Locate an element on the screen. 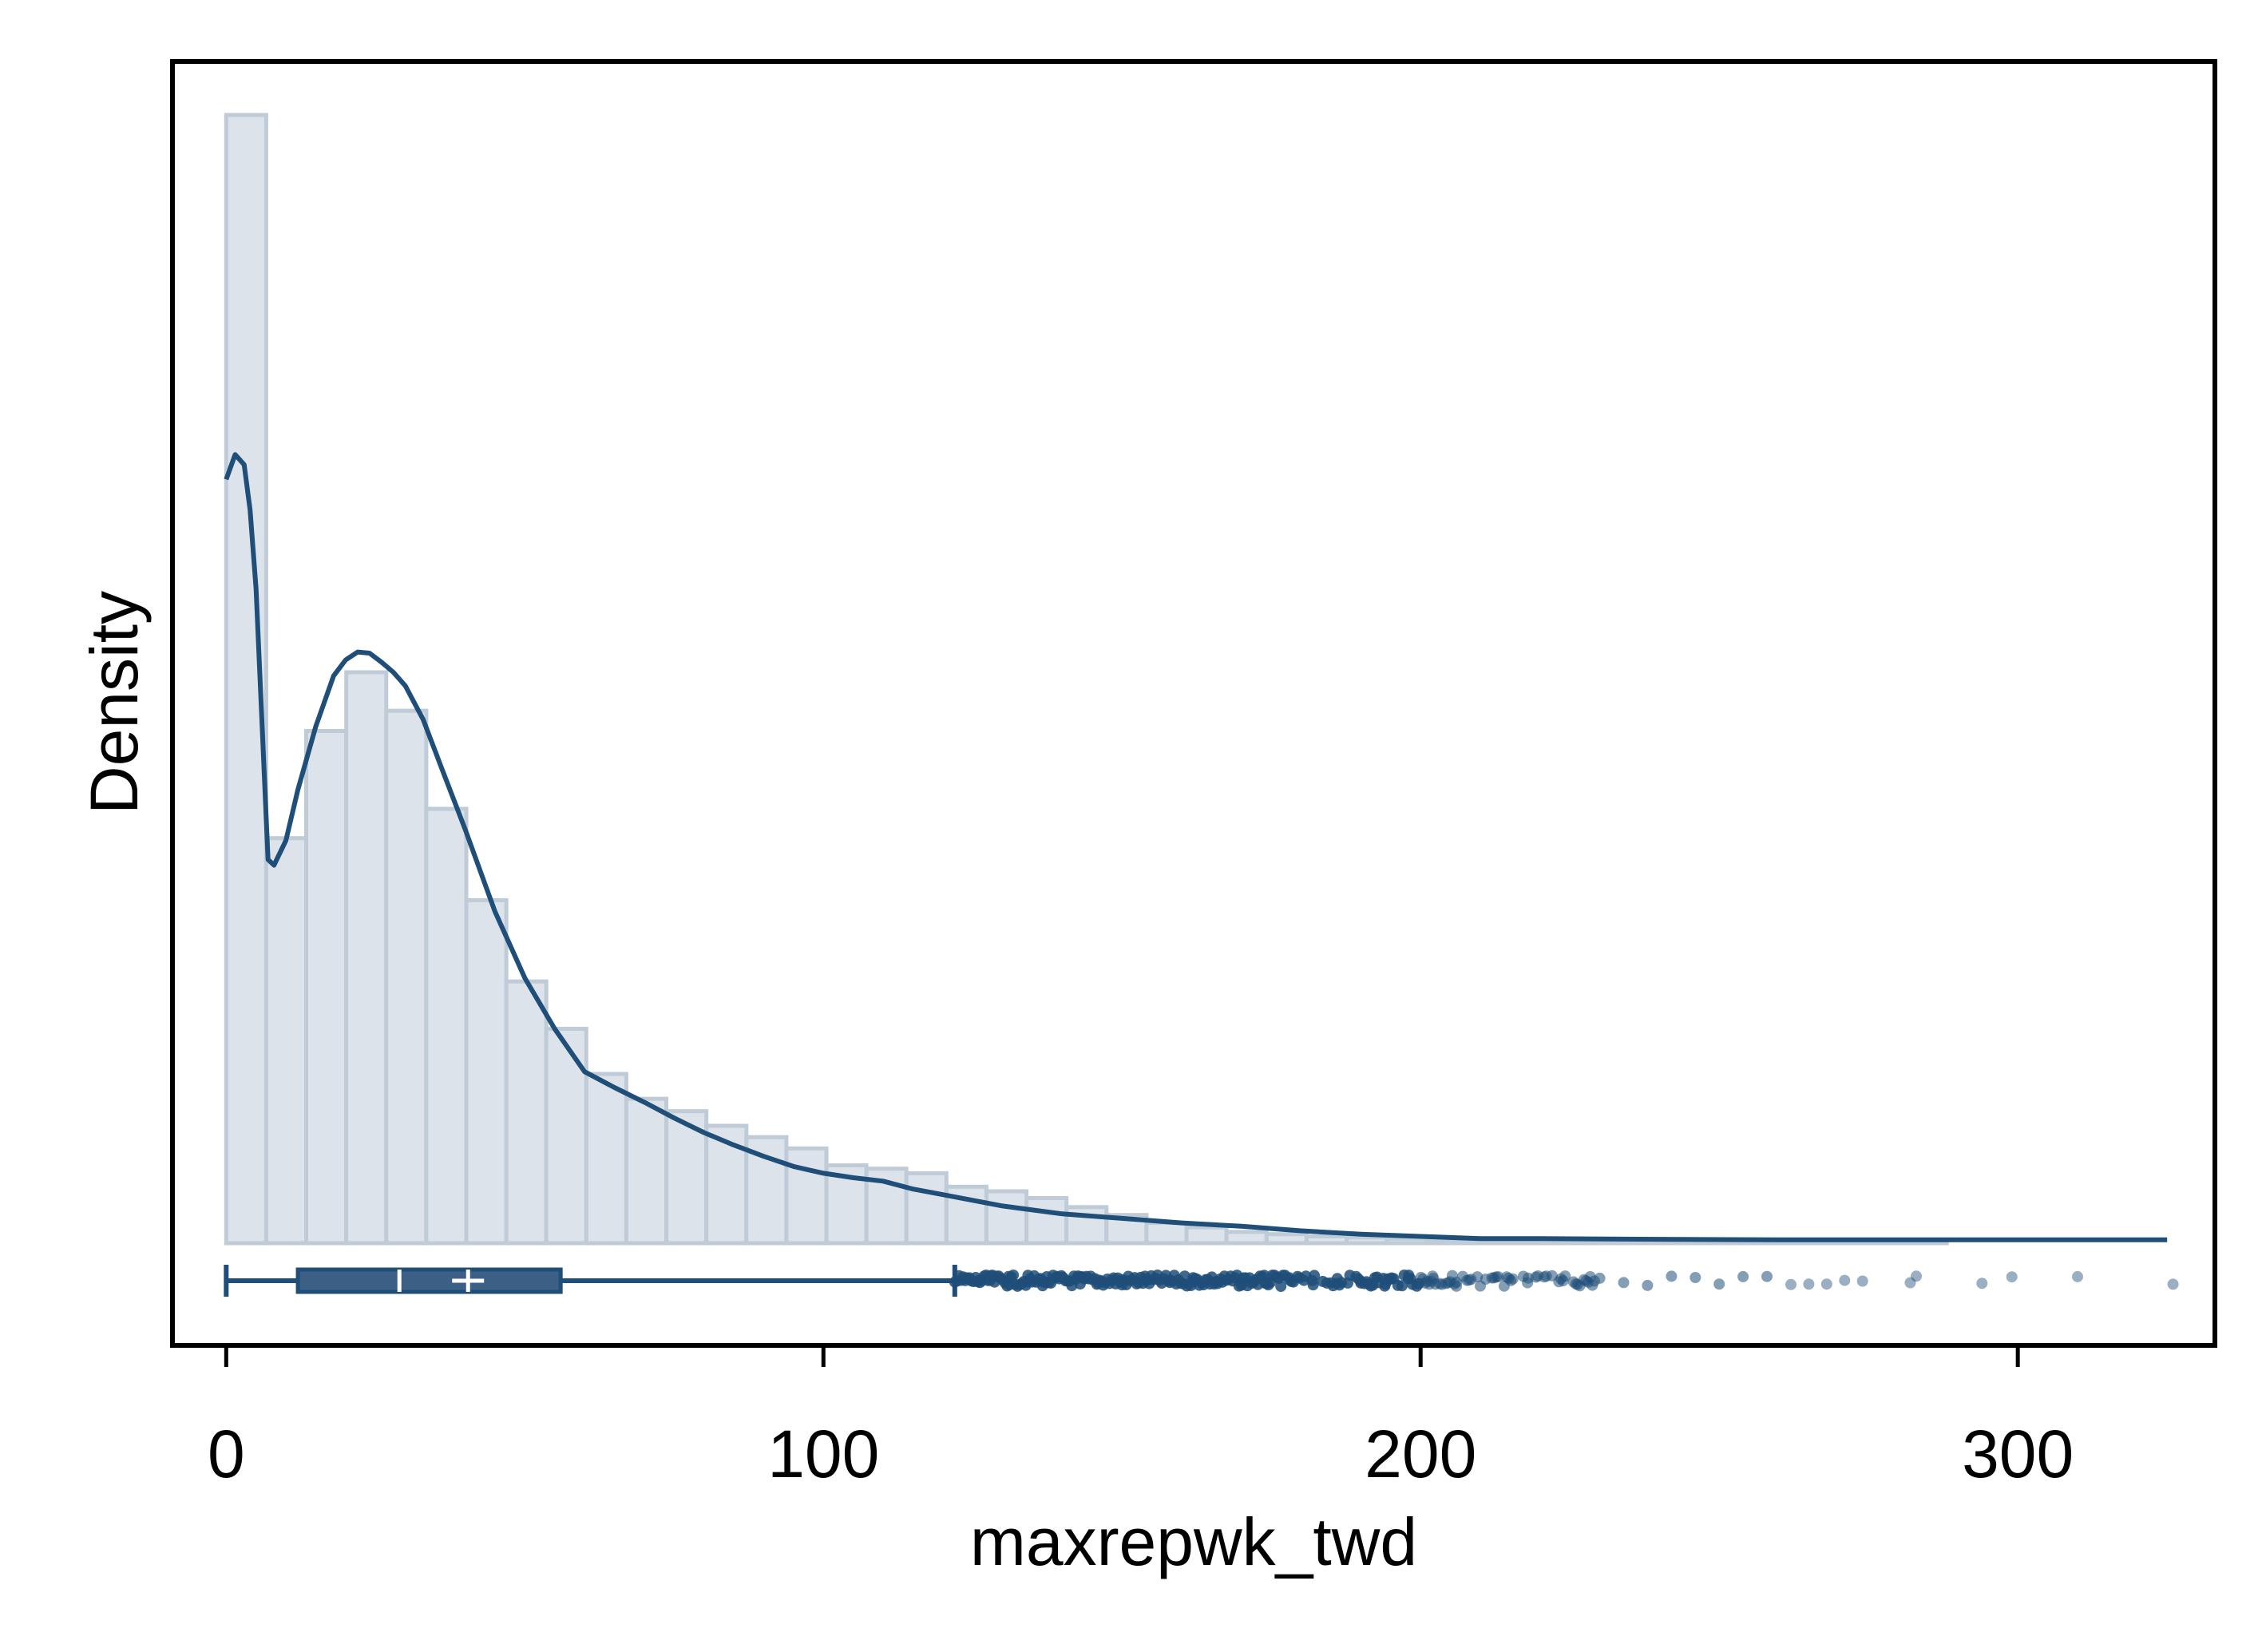 The image size is (2266, 1652). x-tick-label: 100 is located at coordinates (823, 1454).